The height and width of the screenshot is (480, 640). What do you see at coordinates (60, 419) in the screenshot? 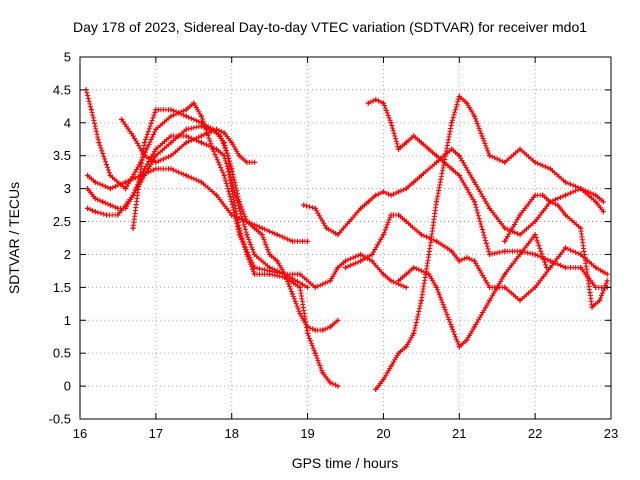
I see `y-tick-label: -0.5` at bounding box center [60, 419].